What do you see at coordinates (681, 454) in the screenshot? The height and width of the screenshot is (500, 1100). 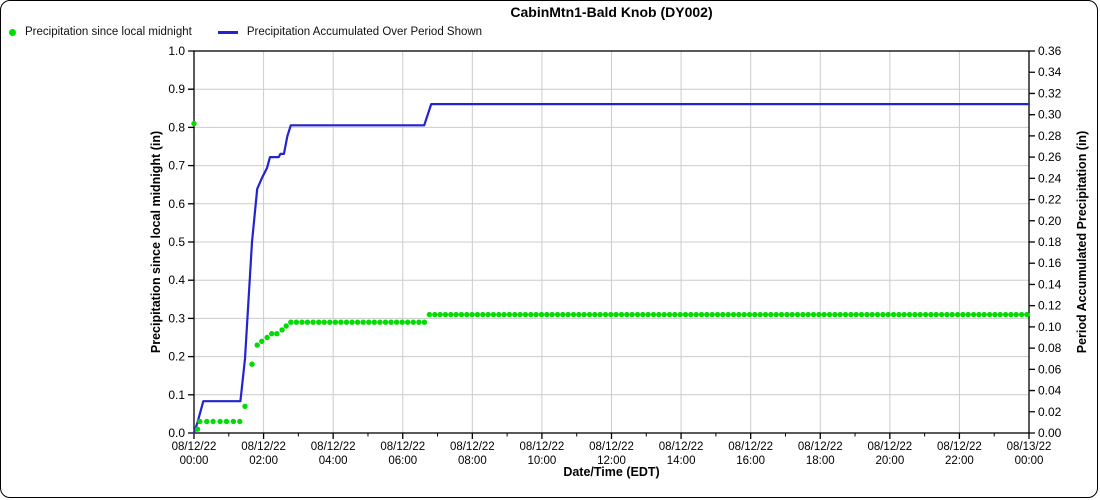 I see `x-tick-label: 08/12/22 14:00` at bounding box center [681, 454].